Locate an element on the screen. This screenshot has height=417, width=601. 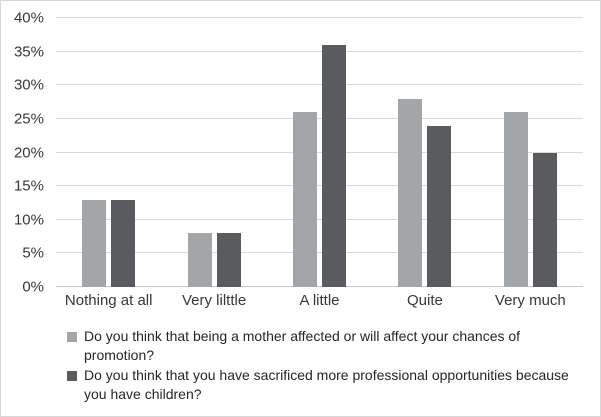
category-label: Nothing at all is located at coordinates (108, 300).